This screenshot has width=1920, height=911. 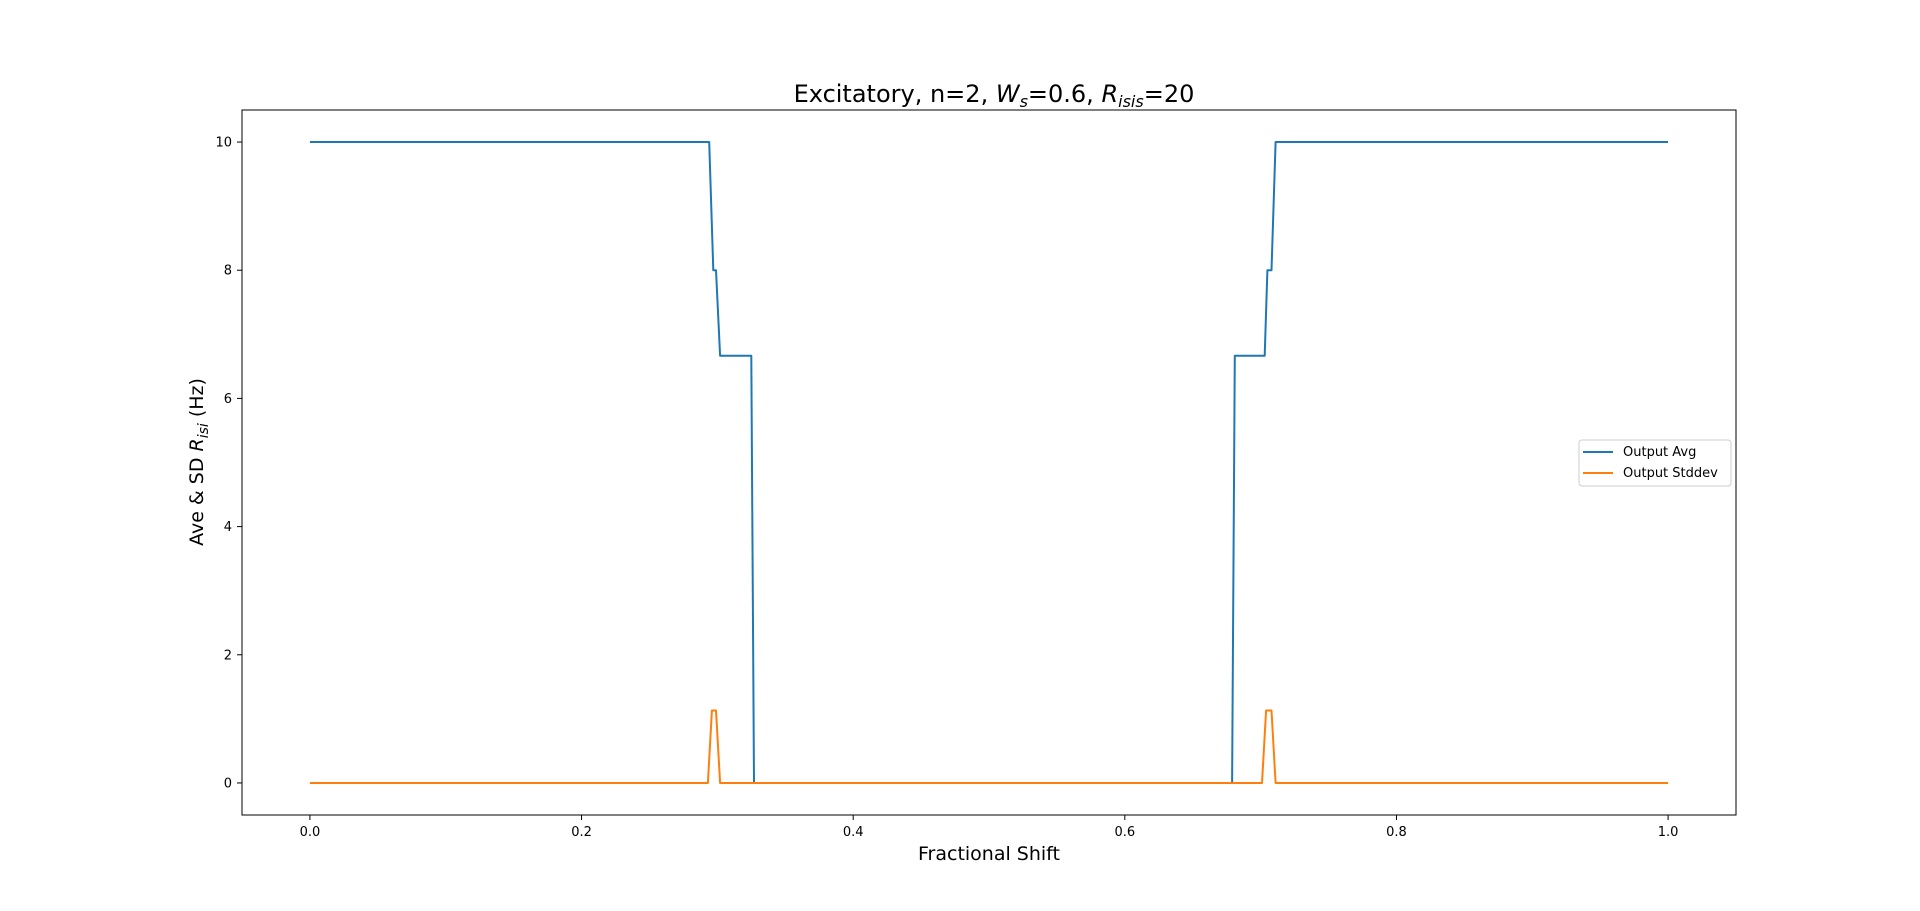 What do you see at coordinates (1024, 101) in the screenshot?
I see `title-w-subscript: s` at bounding box center [1024, 101].